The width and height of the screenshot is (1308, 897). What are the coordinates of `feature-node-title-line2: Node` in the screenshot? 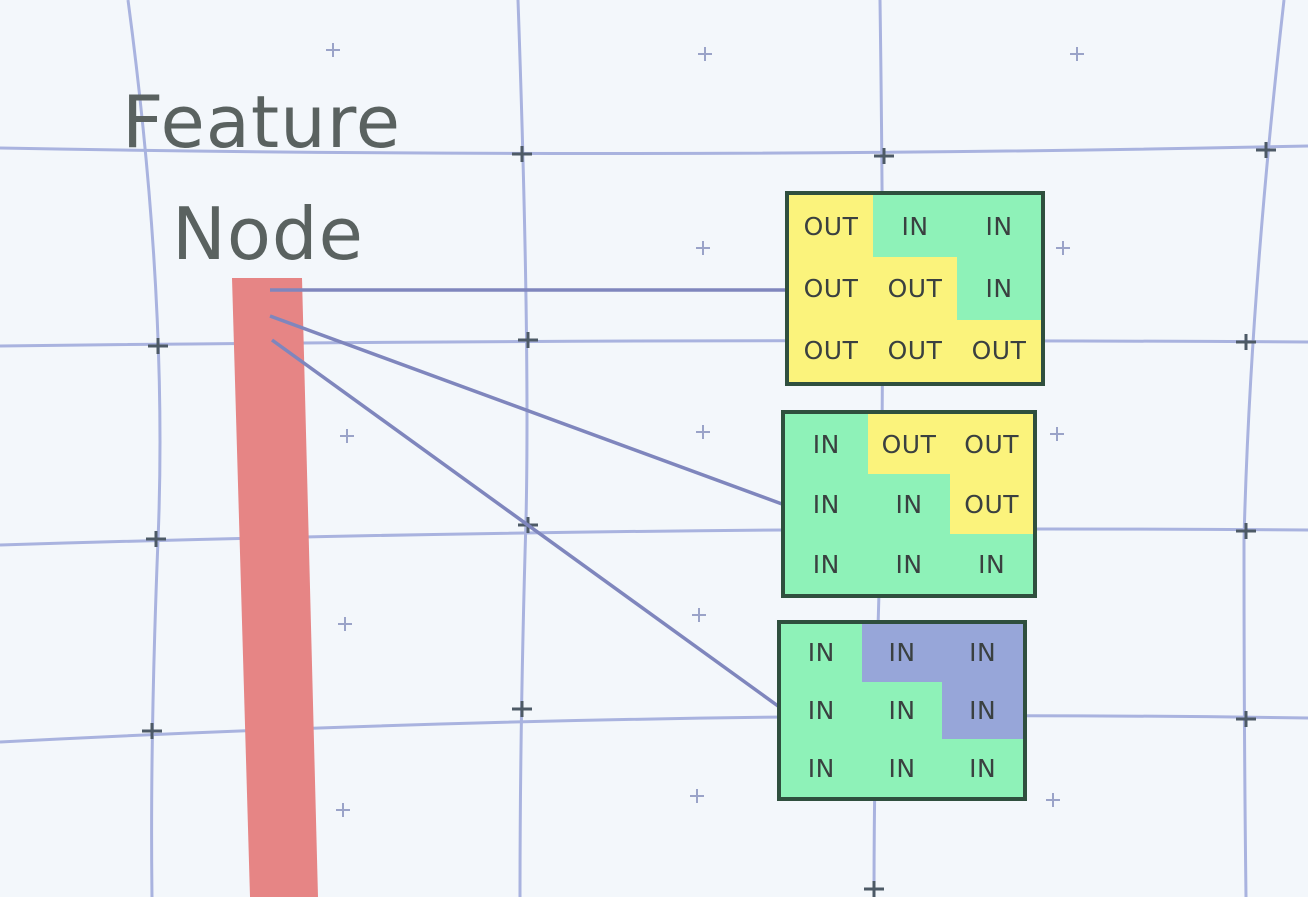 It's located at (268, 234).